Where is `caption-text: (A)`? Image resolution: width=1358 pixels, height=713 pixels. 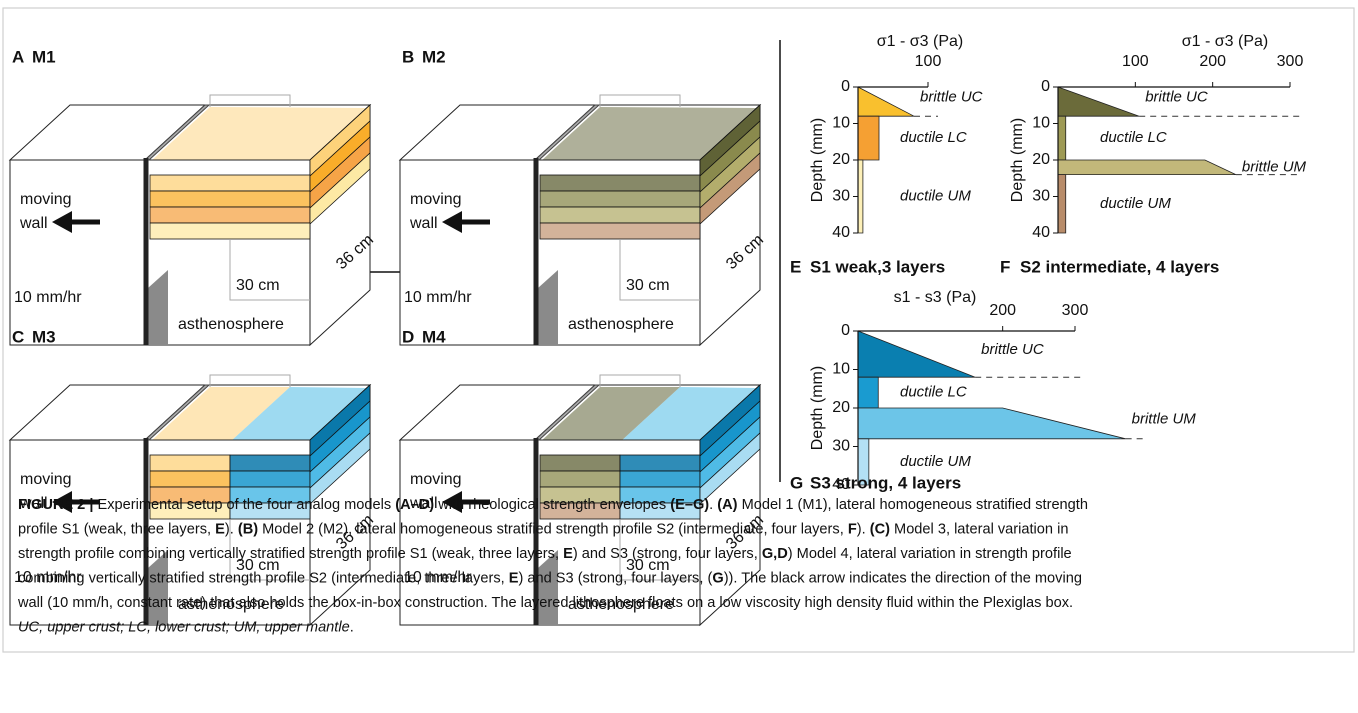 caption-text: (A) is located at coordinates (727, 505).